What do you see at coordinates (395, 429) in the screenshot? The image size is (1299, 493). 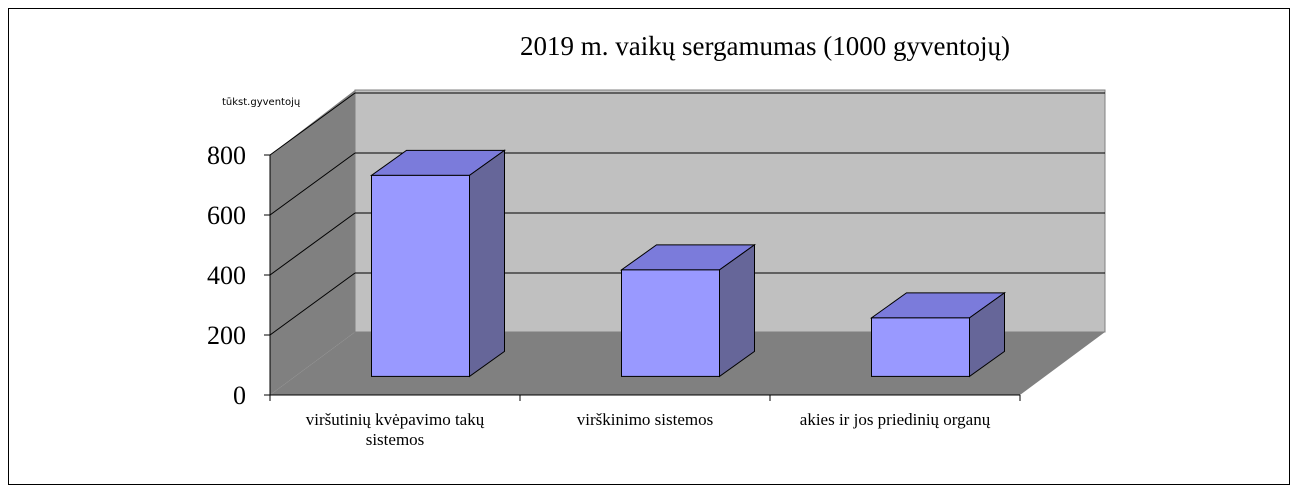 I see `x-tick-label: viršutinių kvėpavimo takų sistemos` at bounding box center [395, 429].